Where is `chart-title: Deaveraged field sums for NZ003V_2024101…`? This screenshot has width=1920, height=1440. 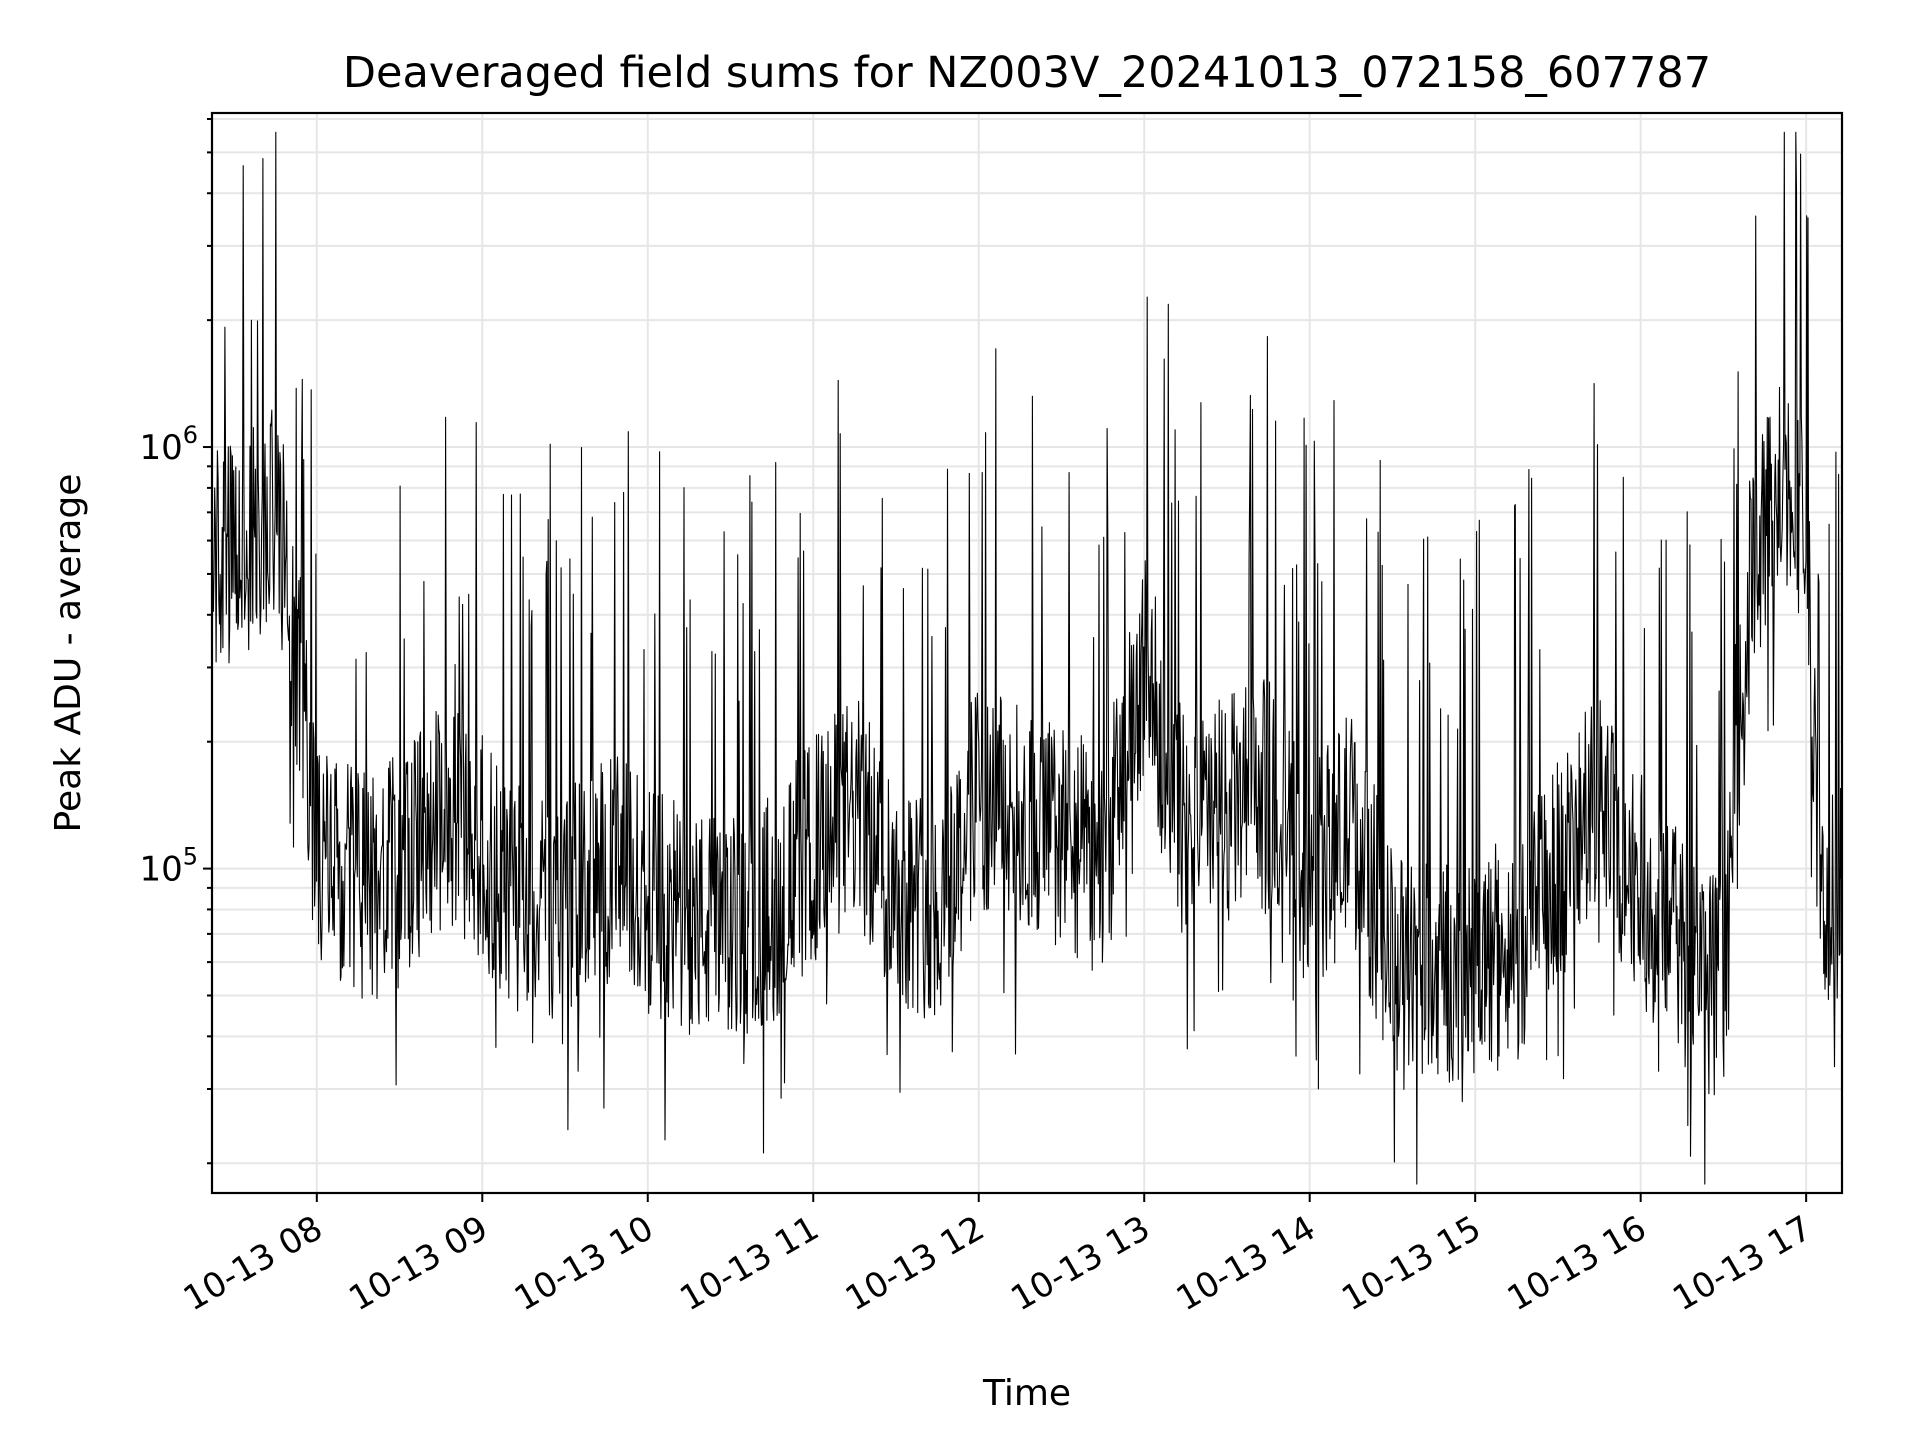
chart-title: Deaveraged field sums for NZ003V_2024101… is located at coordinates (1027, 73).